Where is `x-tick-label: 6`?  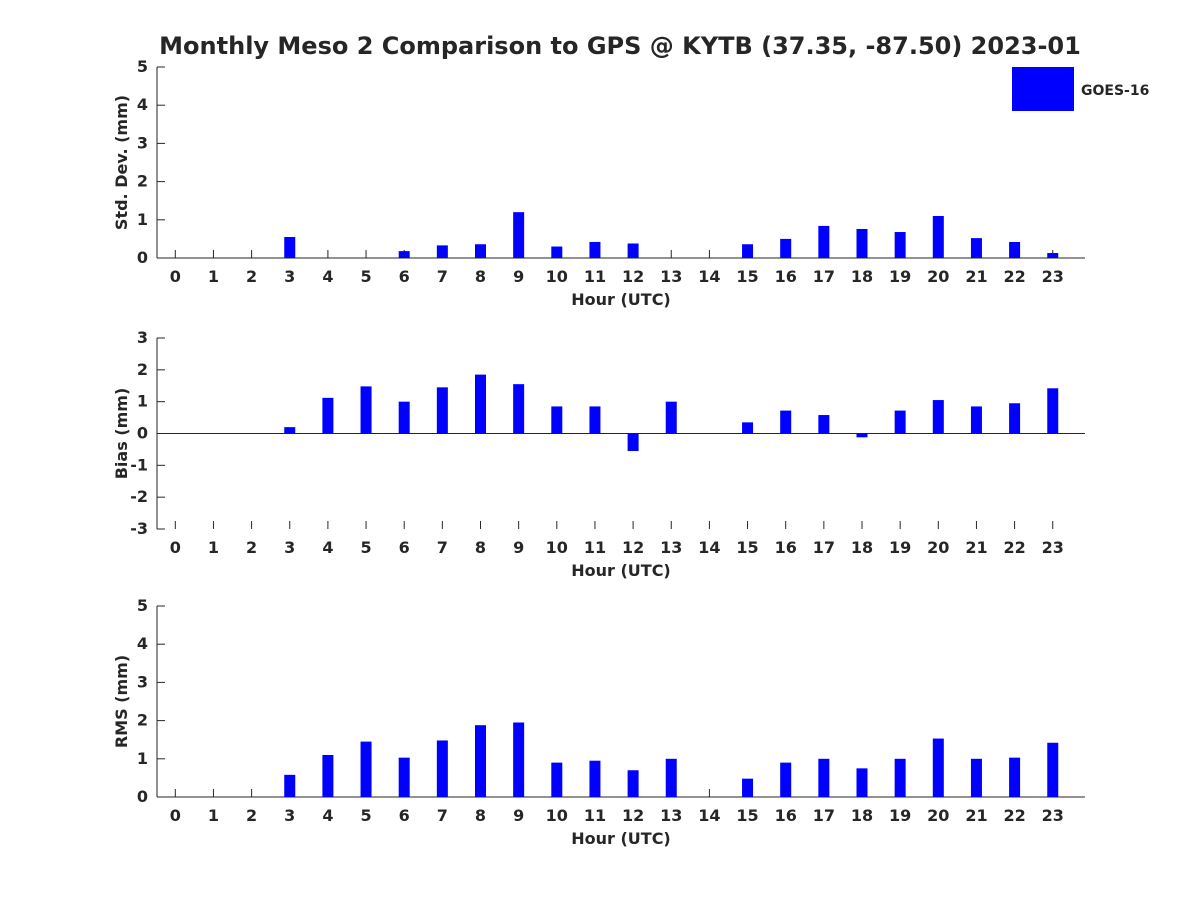
x-tick-label: 6 is located at coordinates (404, 276).